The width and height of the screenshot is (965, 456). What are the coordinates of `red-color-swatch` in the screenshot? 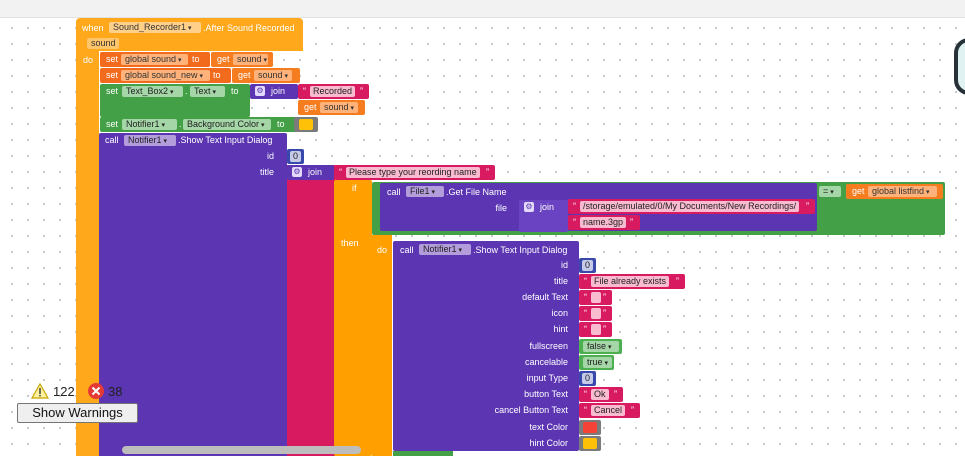 It's located at (590, 427).